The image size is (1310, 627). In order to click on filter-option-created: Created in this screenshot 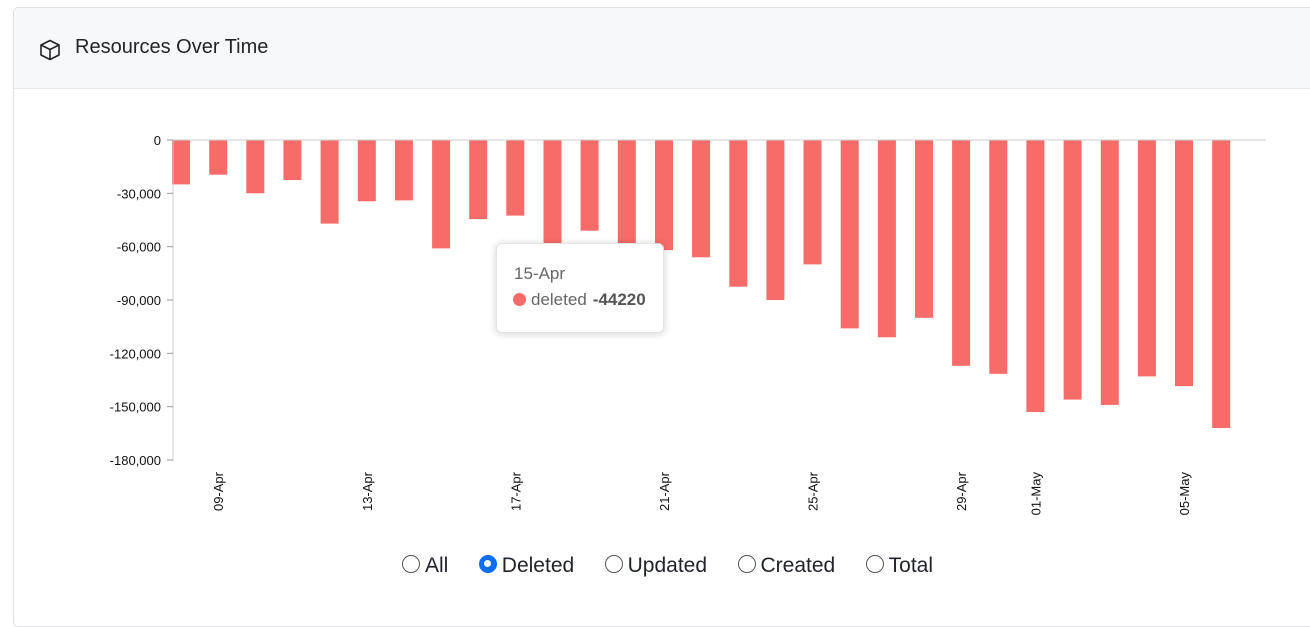, I will do `click(786, 566)`.